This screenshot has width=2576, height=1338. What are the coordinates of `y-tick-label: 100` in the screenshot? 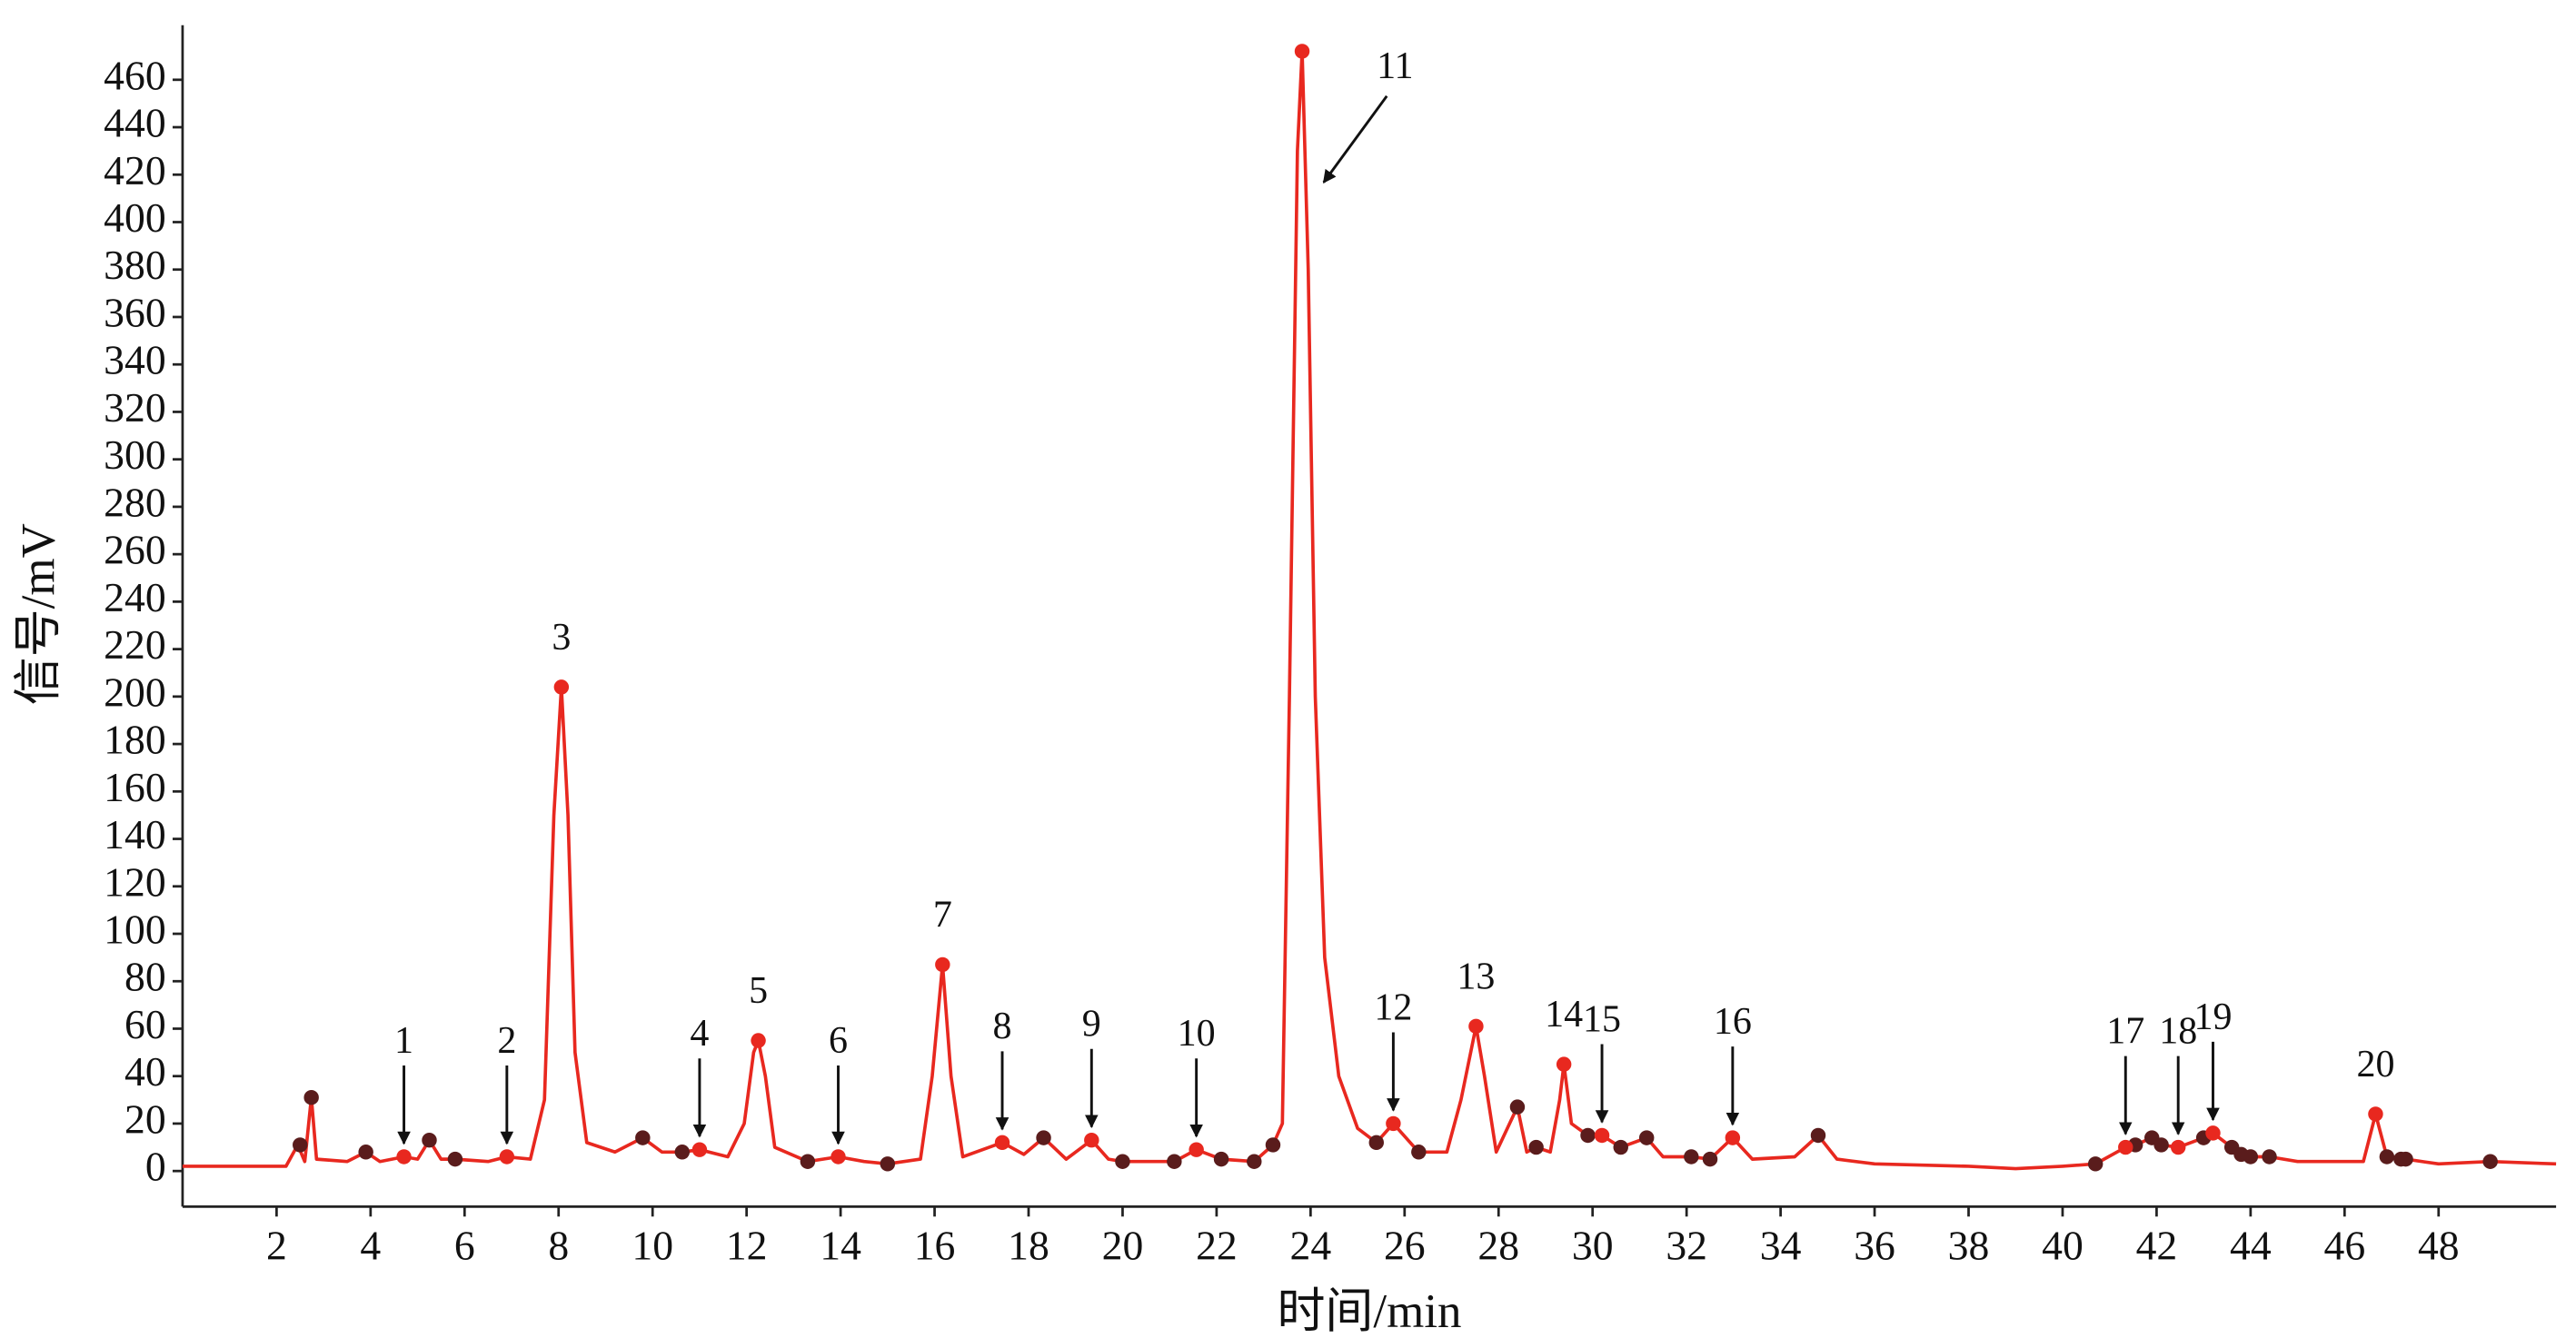 It's located at (134, 929).